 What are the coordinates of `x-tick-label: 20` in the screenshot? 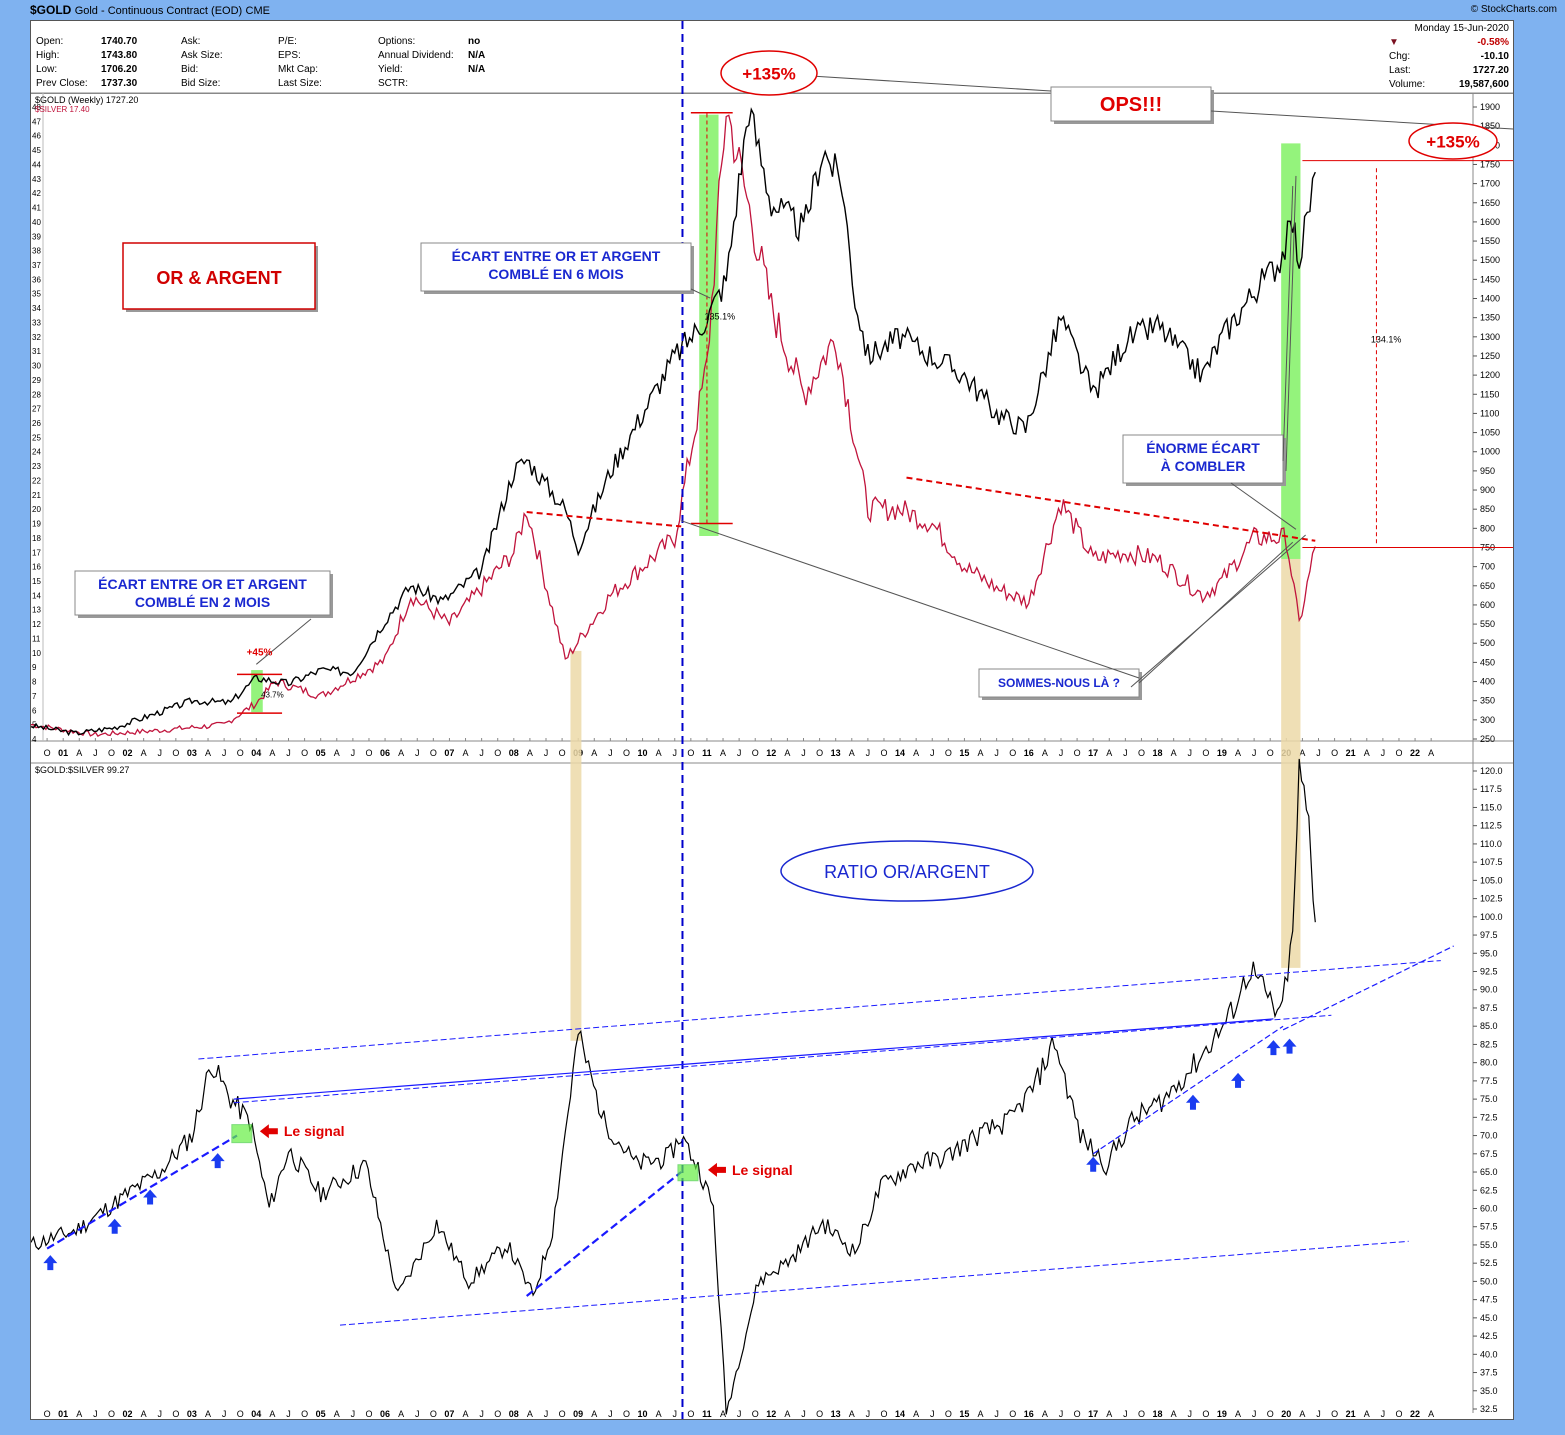 It's located at (1286, 1414).